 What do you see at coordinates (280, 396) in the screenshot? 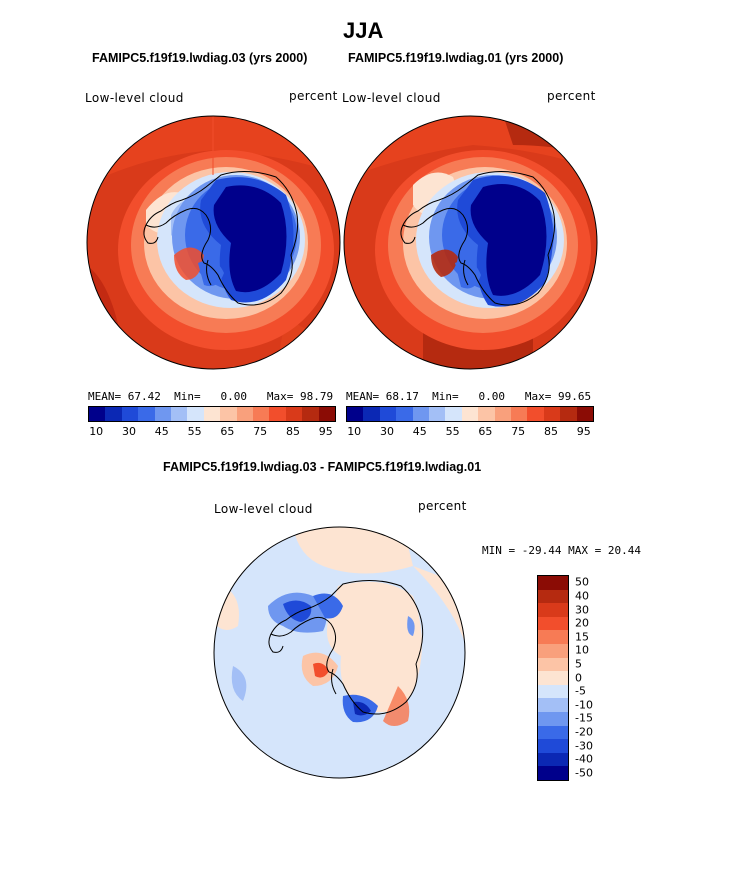
I see `panel1-max-label: Max=` at bounding box center [280, 396].